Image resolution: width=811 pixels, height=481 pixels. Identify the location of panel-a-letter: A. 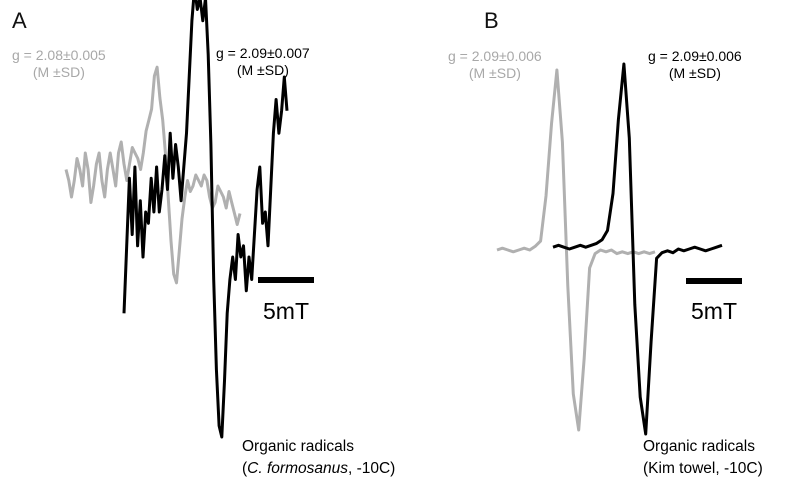
(19, 20).